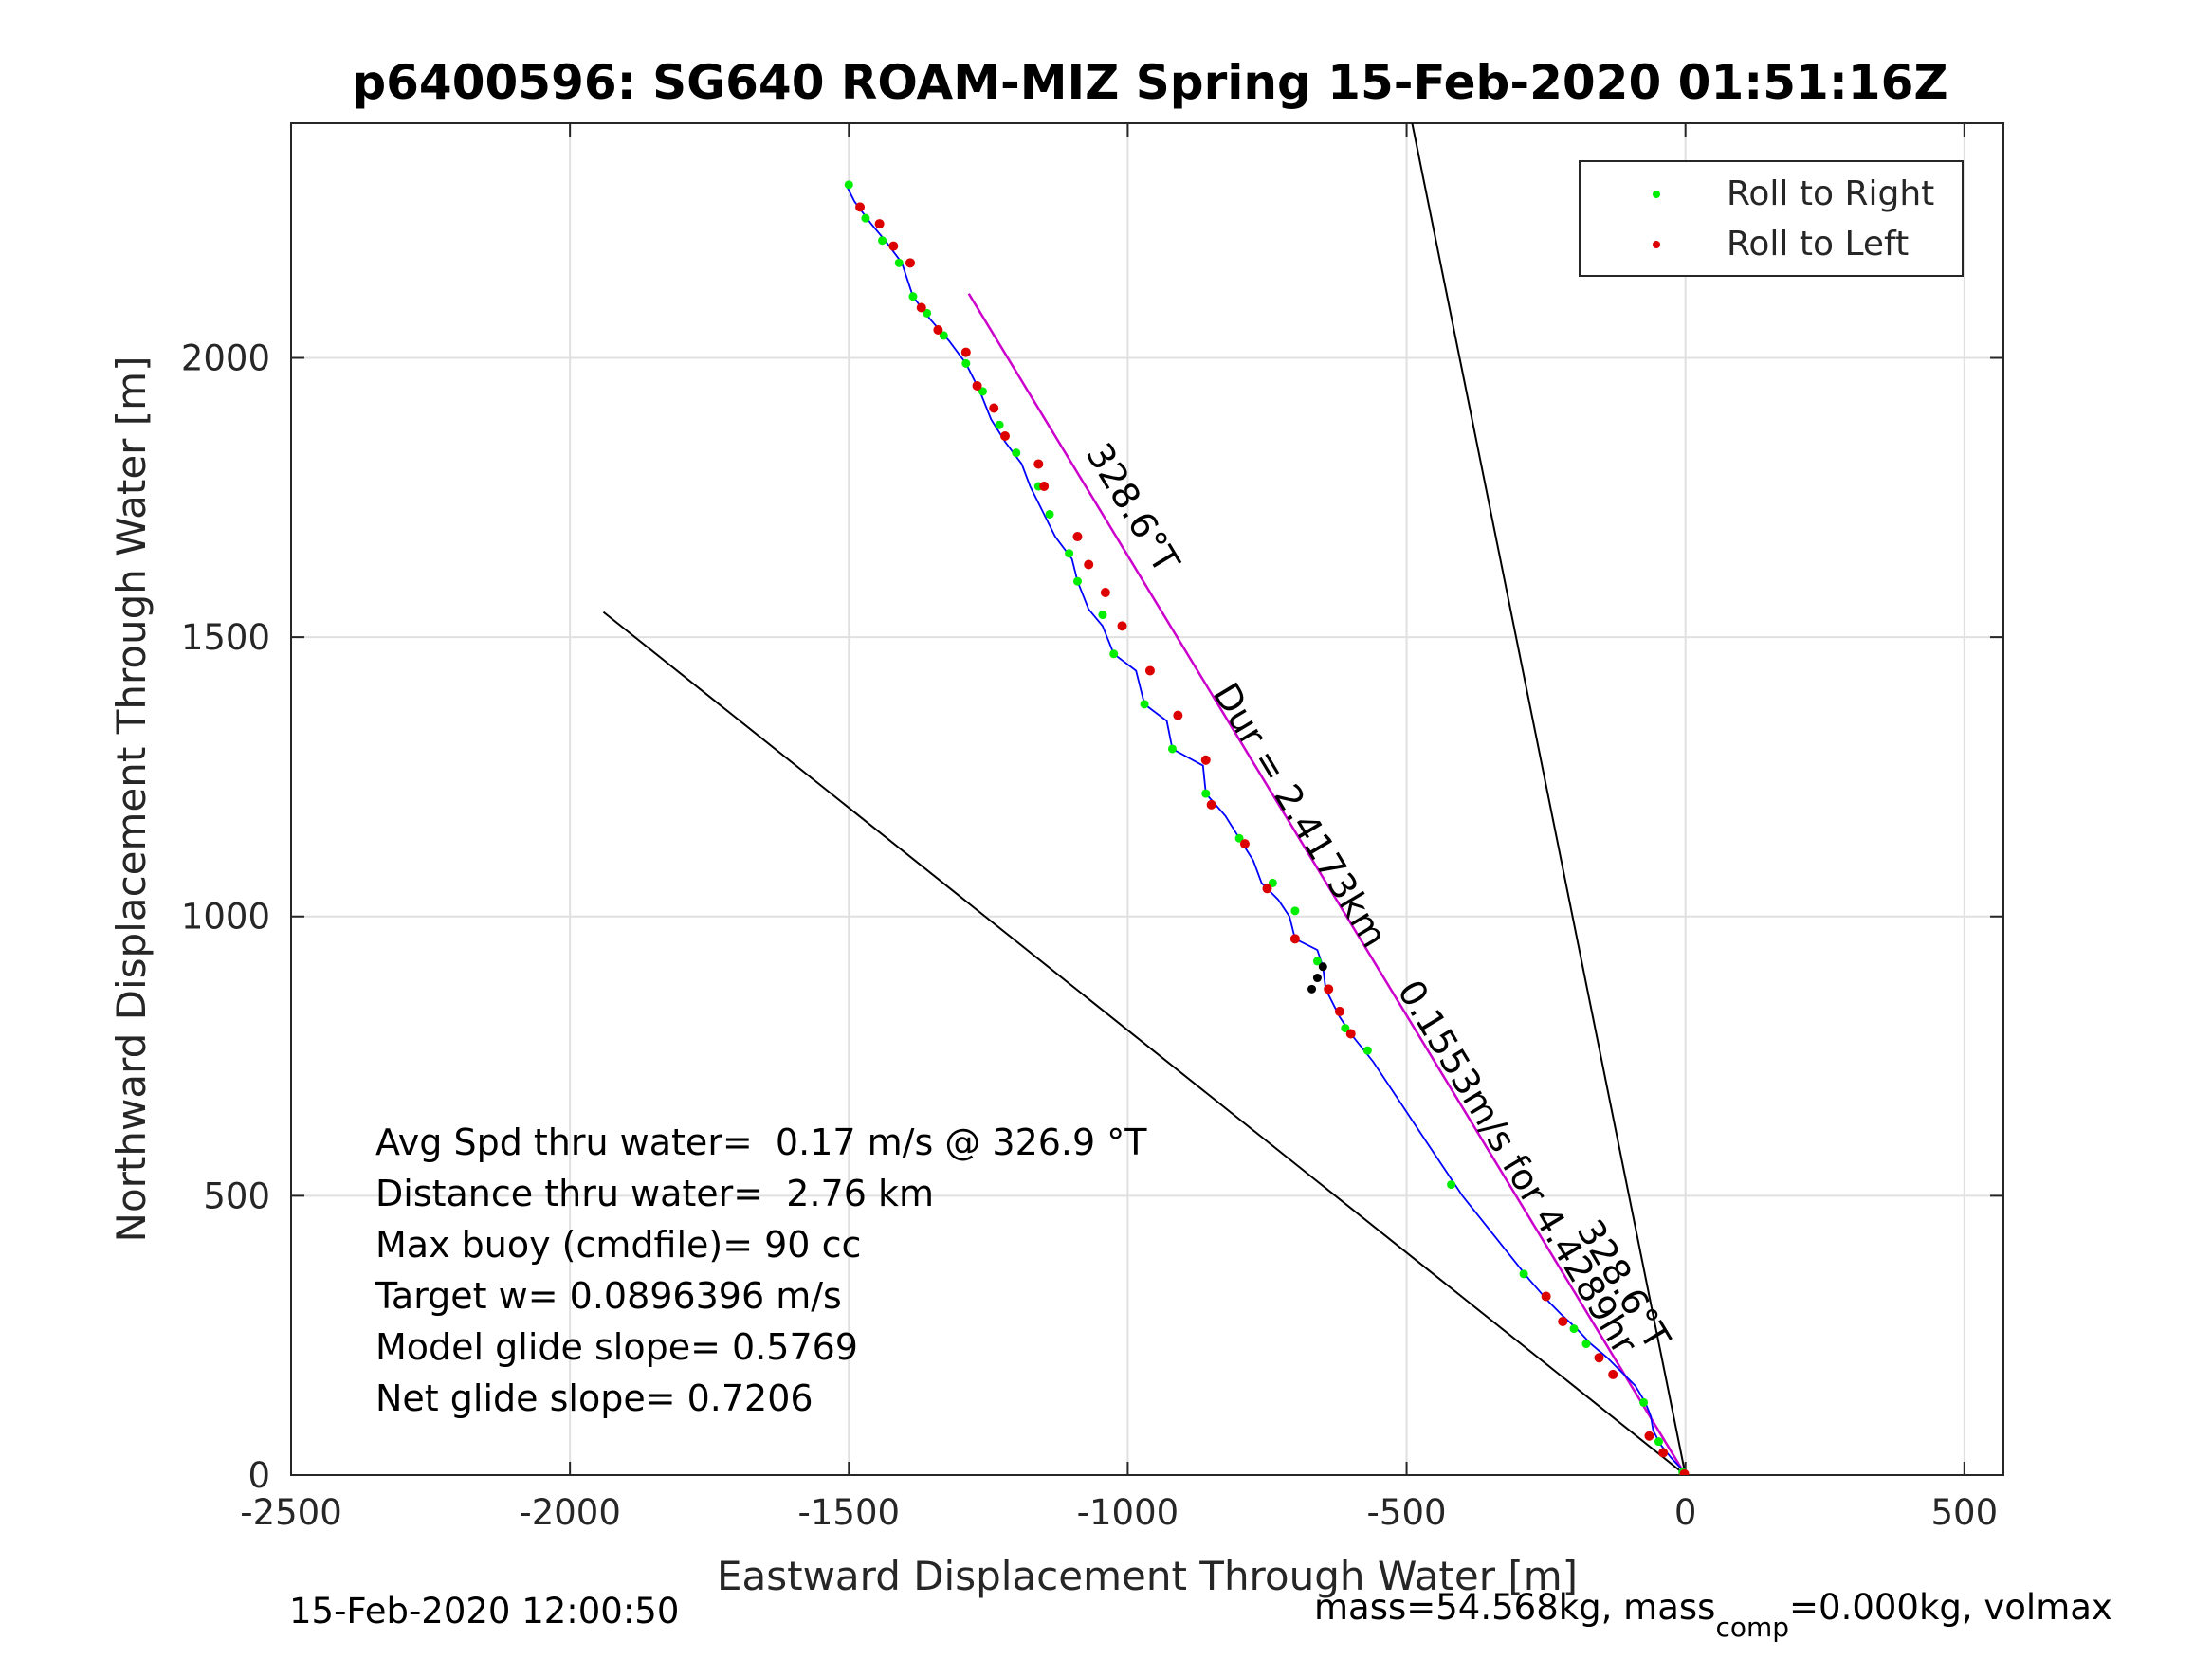 The image size is (2212, 1659). What do you see at coordinates (654, 1193) in the screenshot?
I see `stat-line: Distance thru water= 2.76 km` at bounding box center [654, 1193].